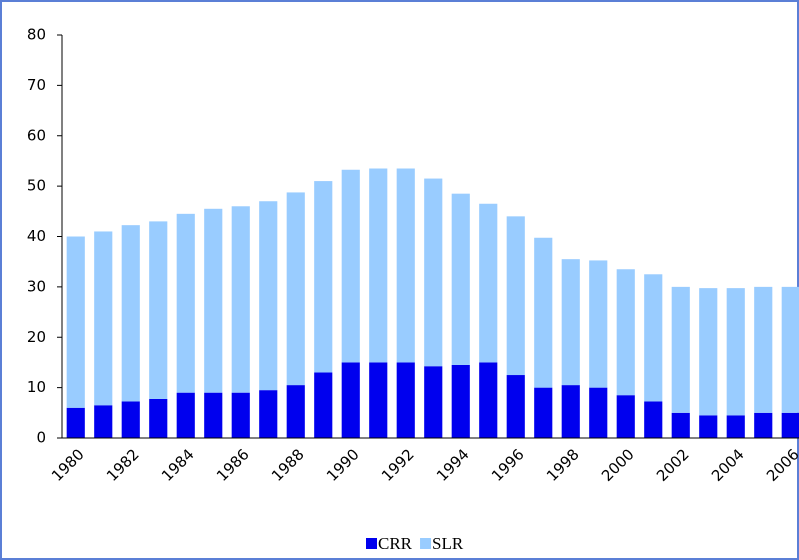  Describe the element at coordinates (395, 543) in the screenshot. I see `legend-label: CRR` at that location.